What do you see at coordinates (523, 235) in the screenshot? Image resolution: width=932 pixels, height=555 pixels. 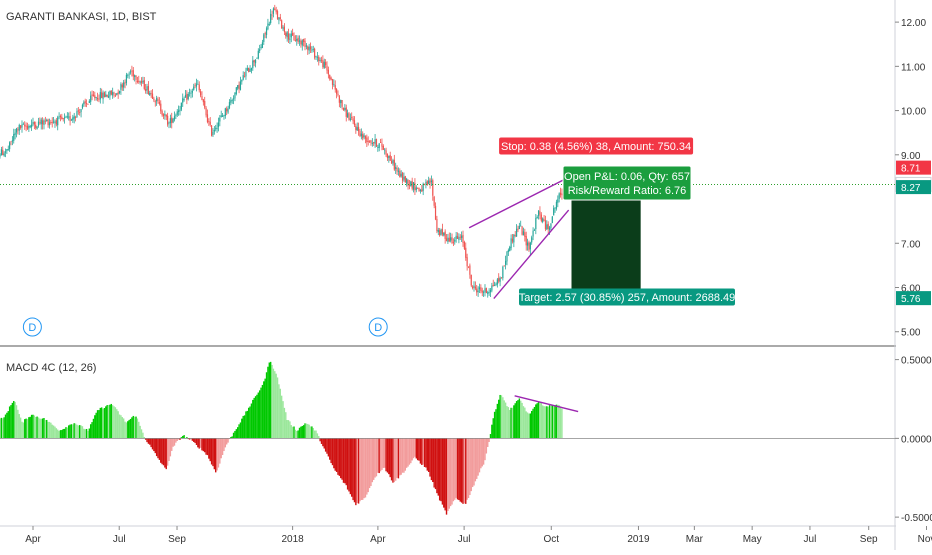 I see `wedge-pattern` at bounding box center [523, 235].